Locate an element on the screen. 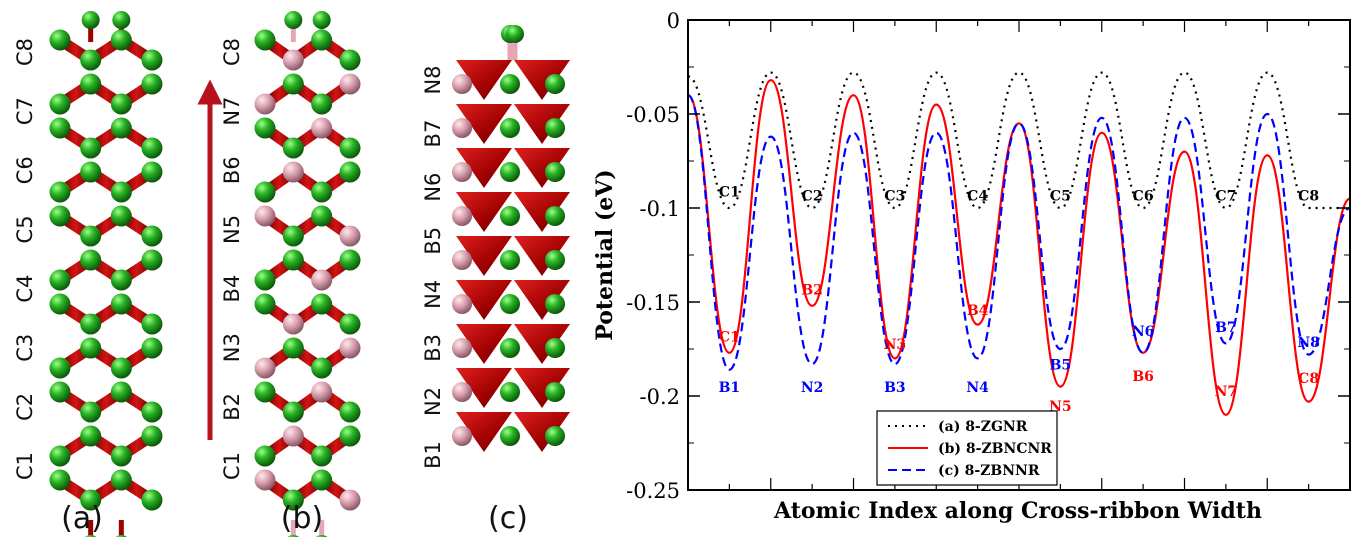 This screenshot has width=1356, height=537. y-axis-label: Potential (eV) is located at coordinates (605, 254).